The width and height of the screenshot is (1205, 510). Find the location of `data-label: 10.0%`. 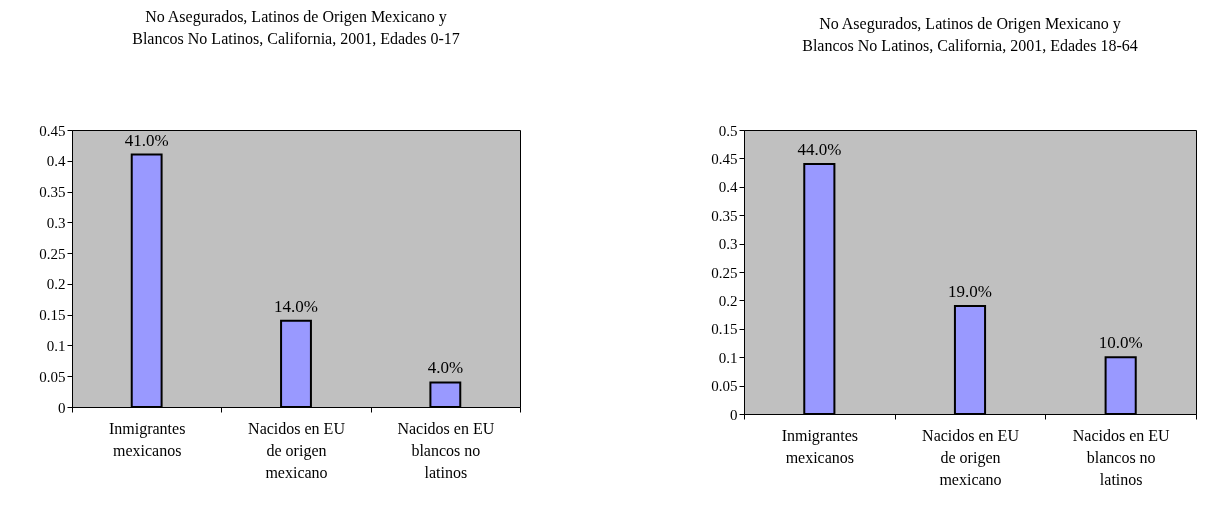

data-label: 10.0% is located at coordinates (1120, 343).